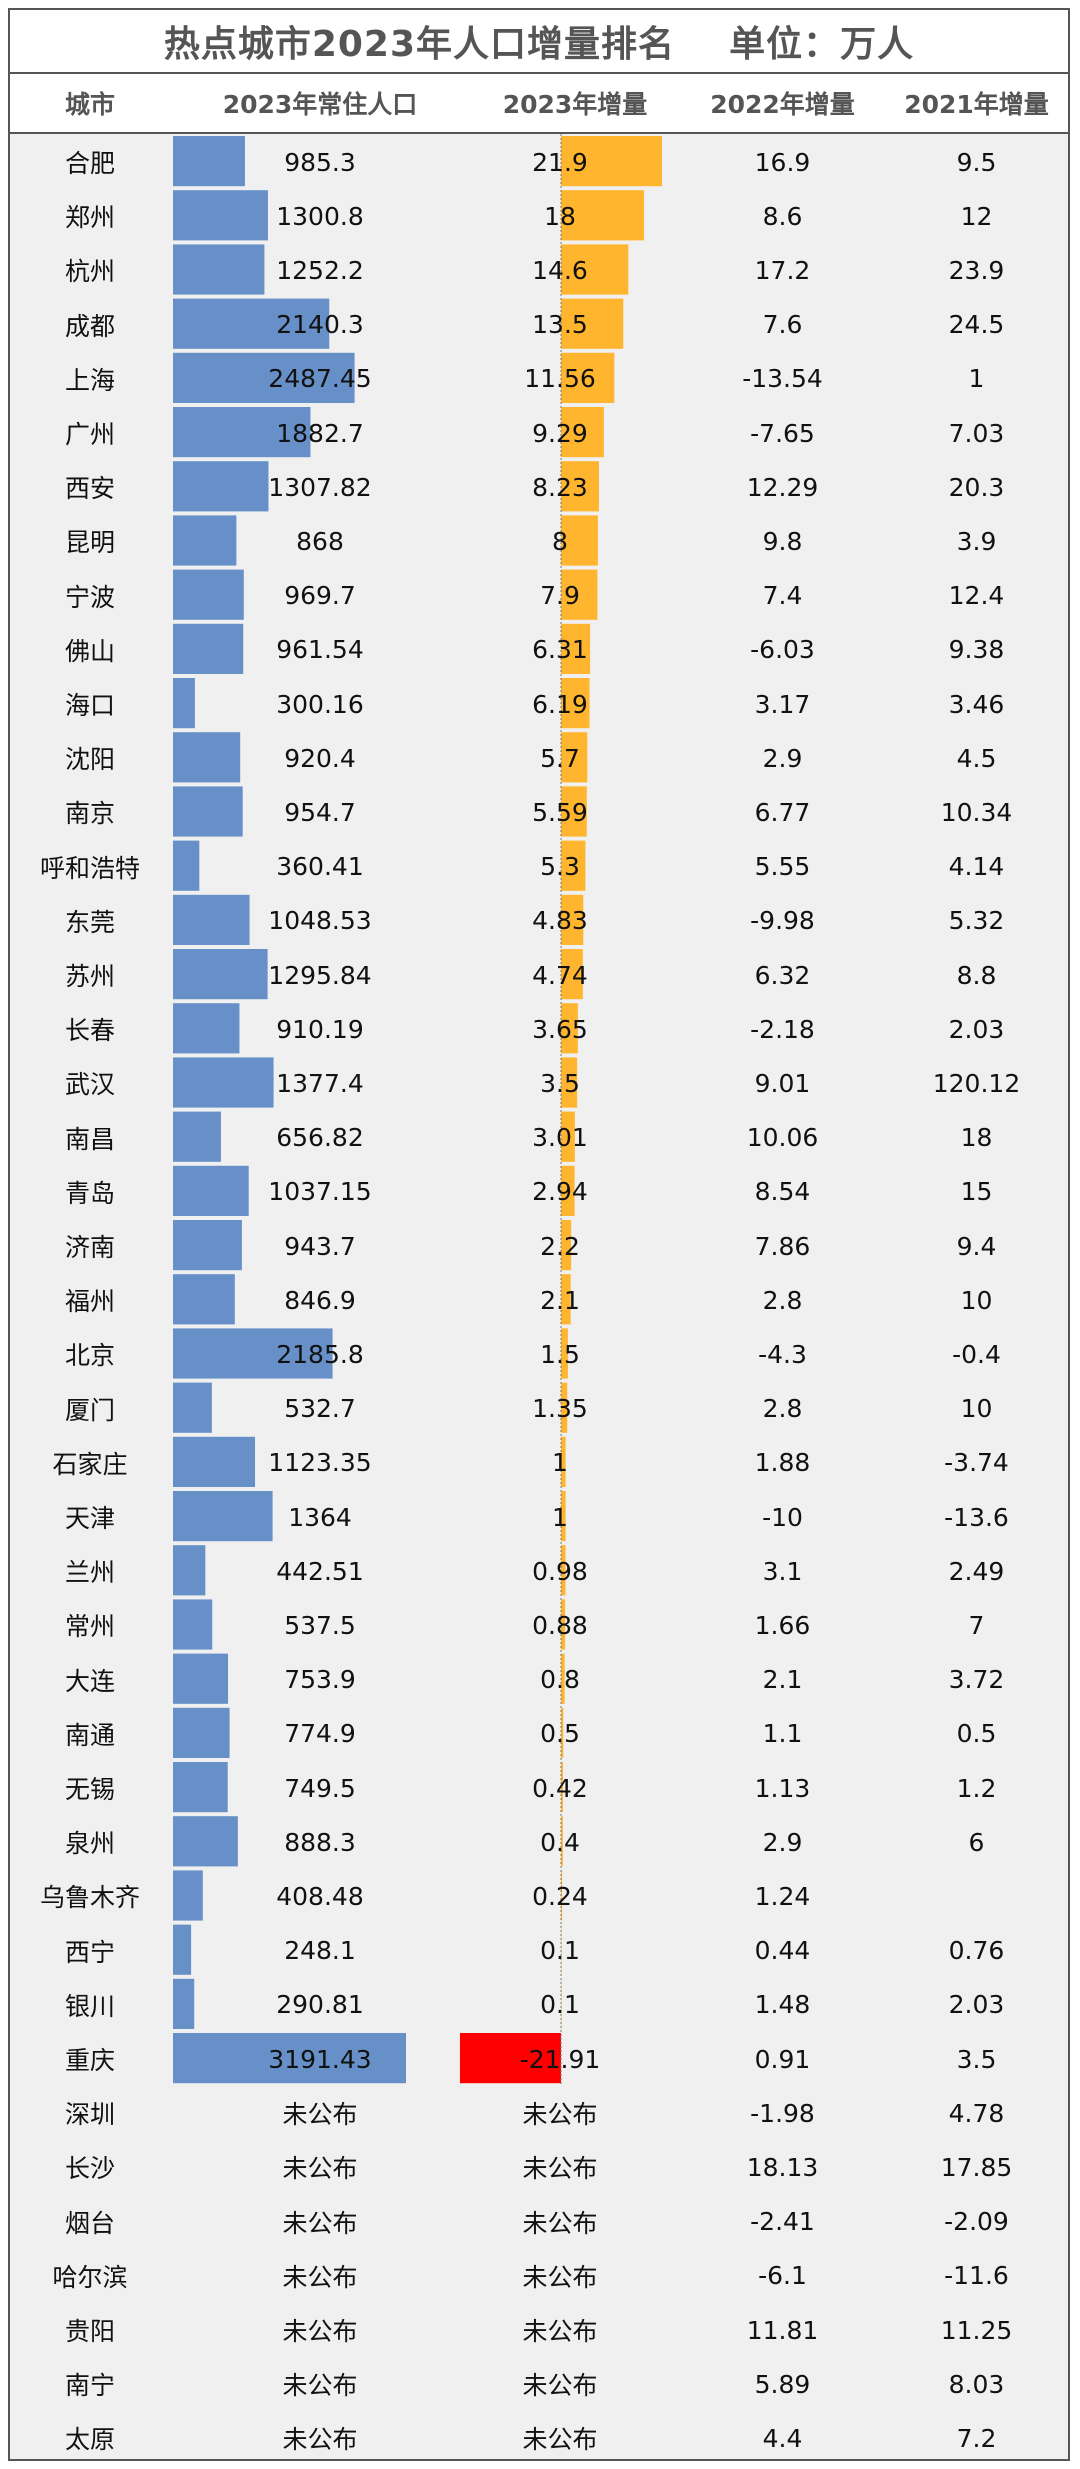 Image resolution: width=1080 pixels, height=2469 pixels. What do you see at coordinates (560, 596) in the screenshot?
I see `growth-2023-cell: 7.9` at bounding box center [560, 596].